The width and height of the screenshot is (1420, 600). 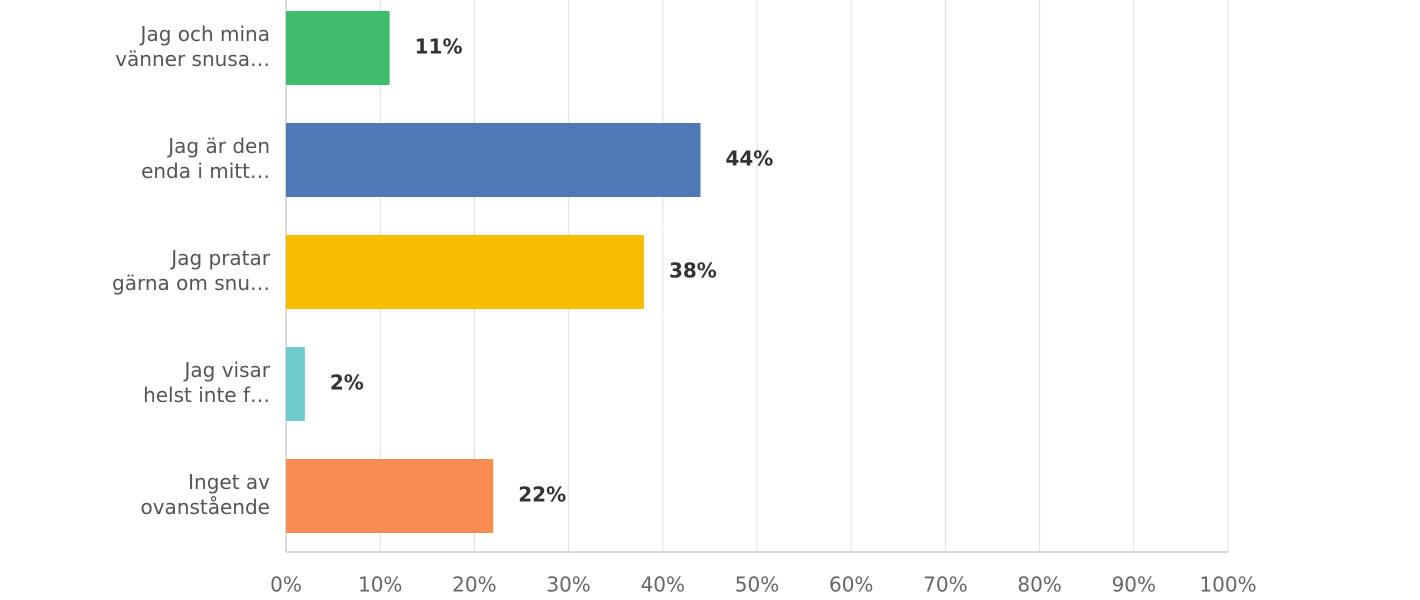 What do you see at coordinates (542, 495) in the screenshot?
I see `value-label: 22%` at bounding box center [542, 495].